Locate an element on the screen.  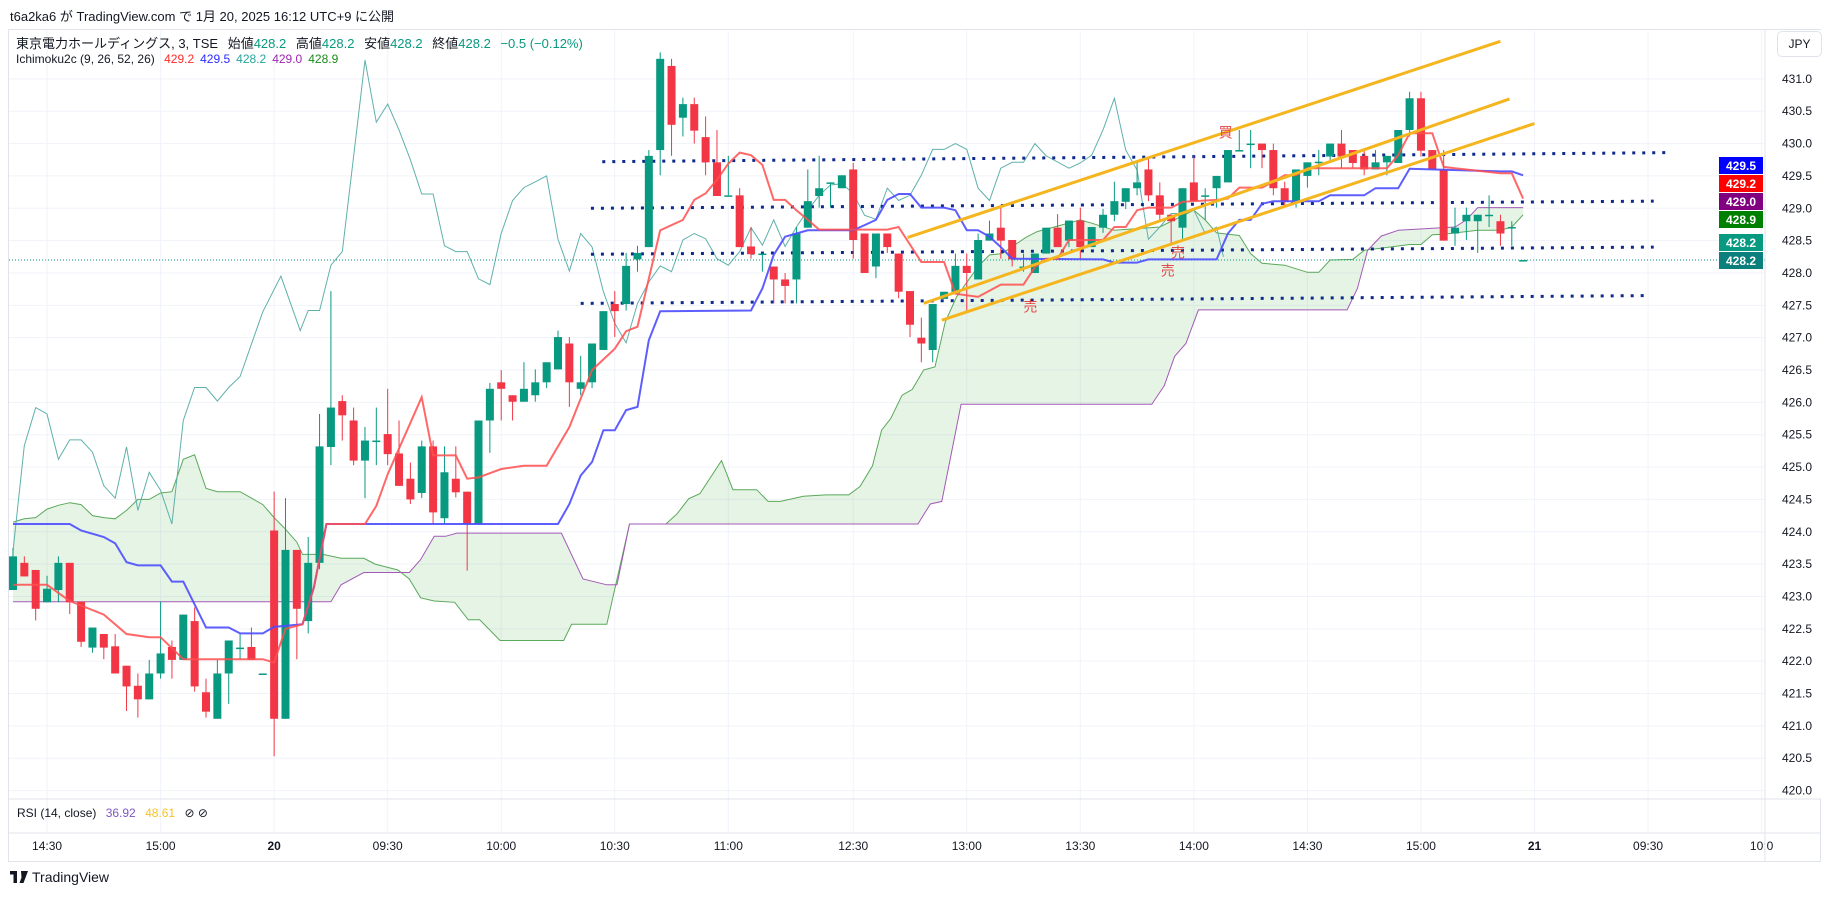
ichimoku-name: Ichimoku2c (9, 26, 52, 26) is located at coordinates (85, 59).